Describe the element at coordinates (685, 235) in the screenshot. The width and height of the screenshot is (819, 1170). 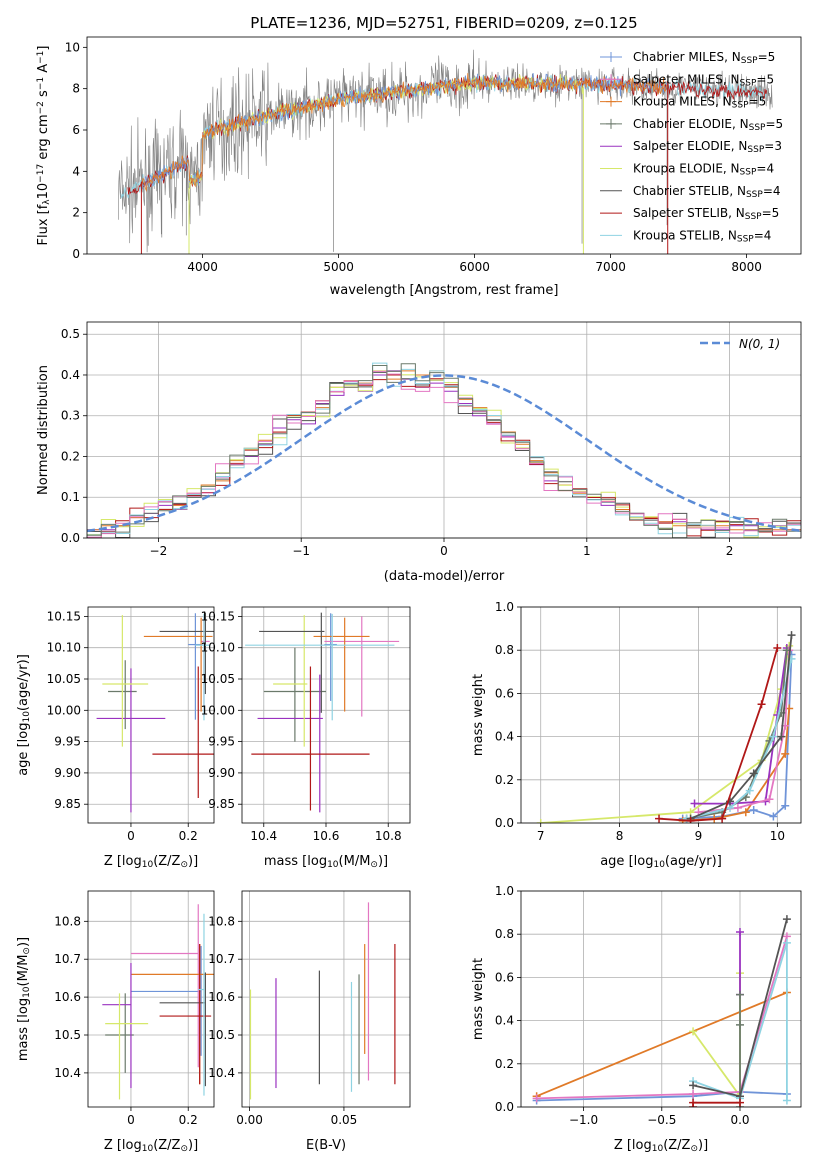
I see `legend-entry-part: Kroupa STELIB, N` at that location.